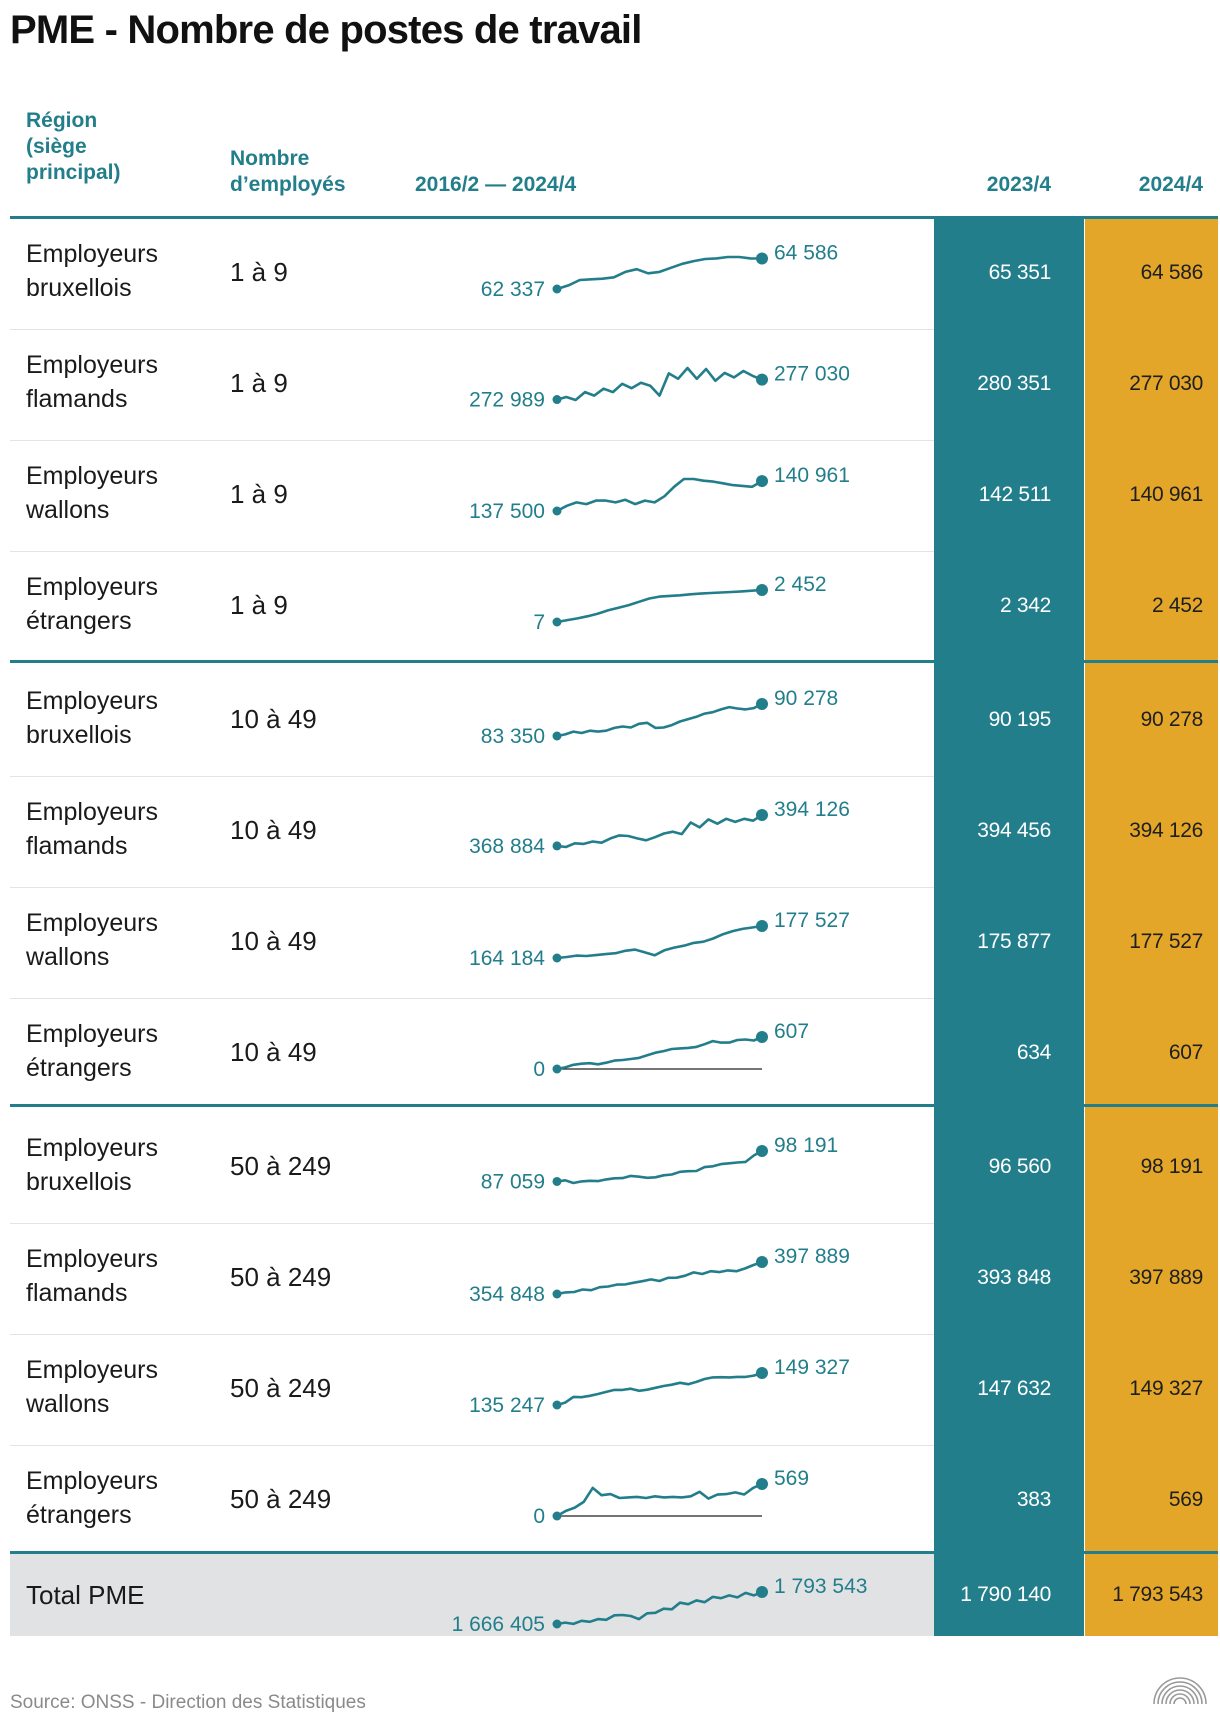 The width and height of the screenshot is (1220, 1730). What do you see at coordinates (1185, 1499) in the screenshot?
I see `row-value-2024: 569` at bounding box center [1185, 1499].